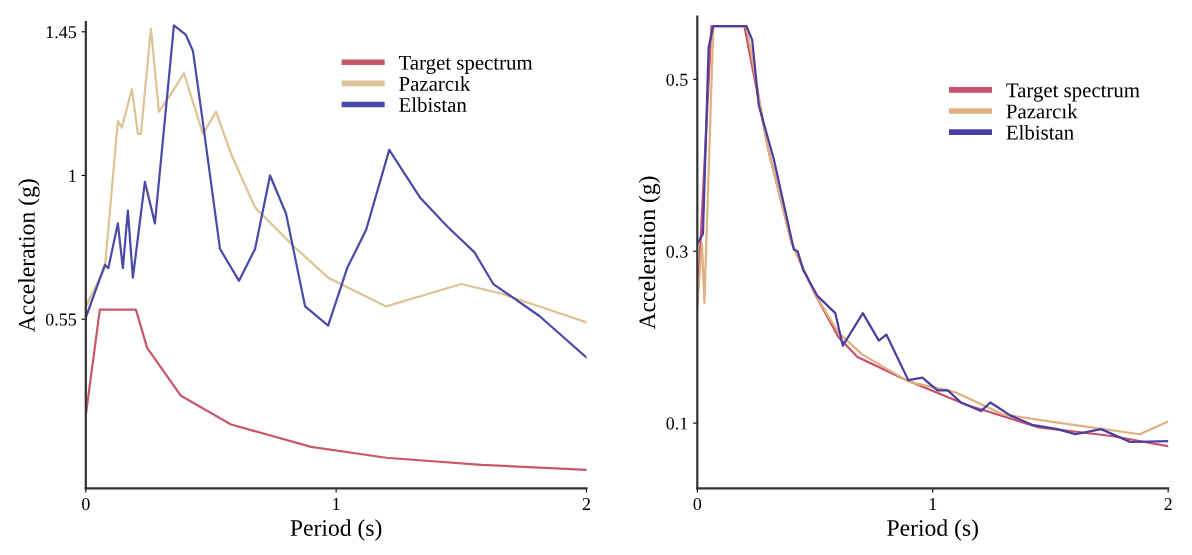  What do you see at coordinates (336, 389) in the screenshot?
I see `line-series` at bounding box center [336, 389].